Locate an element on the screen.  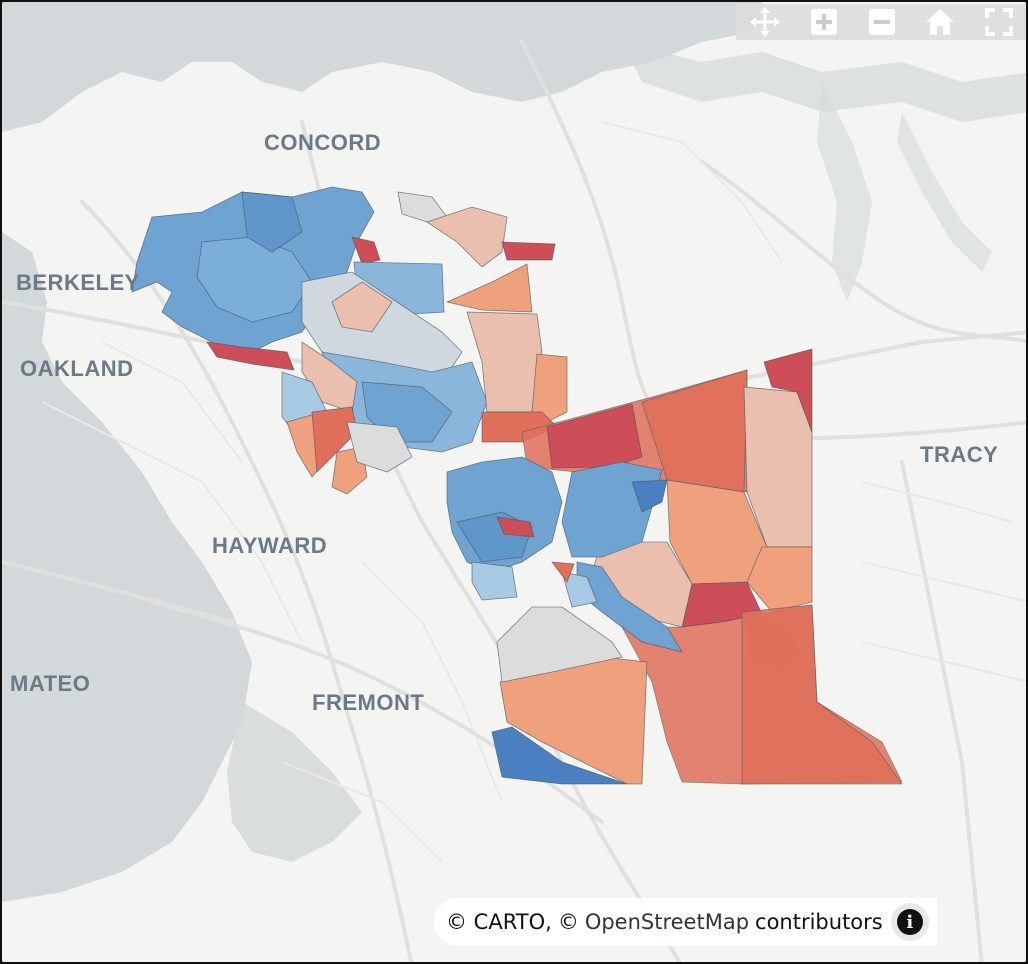
minus-icon is located at coordinates (882, 22).